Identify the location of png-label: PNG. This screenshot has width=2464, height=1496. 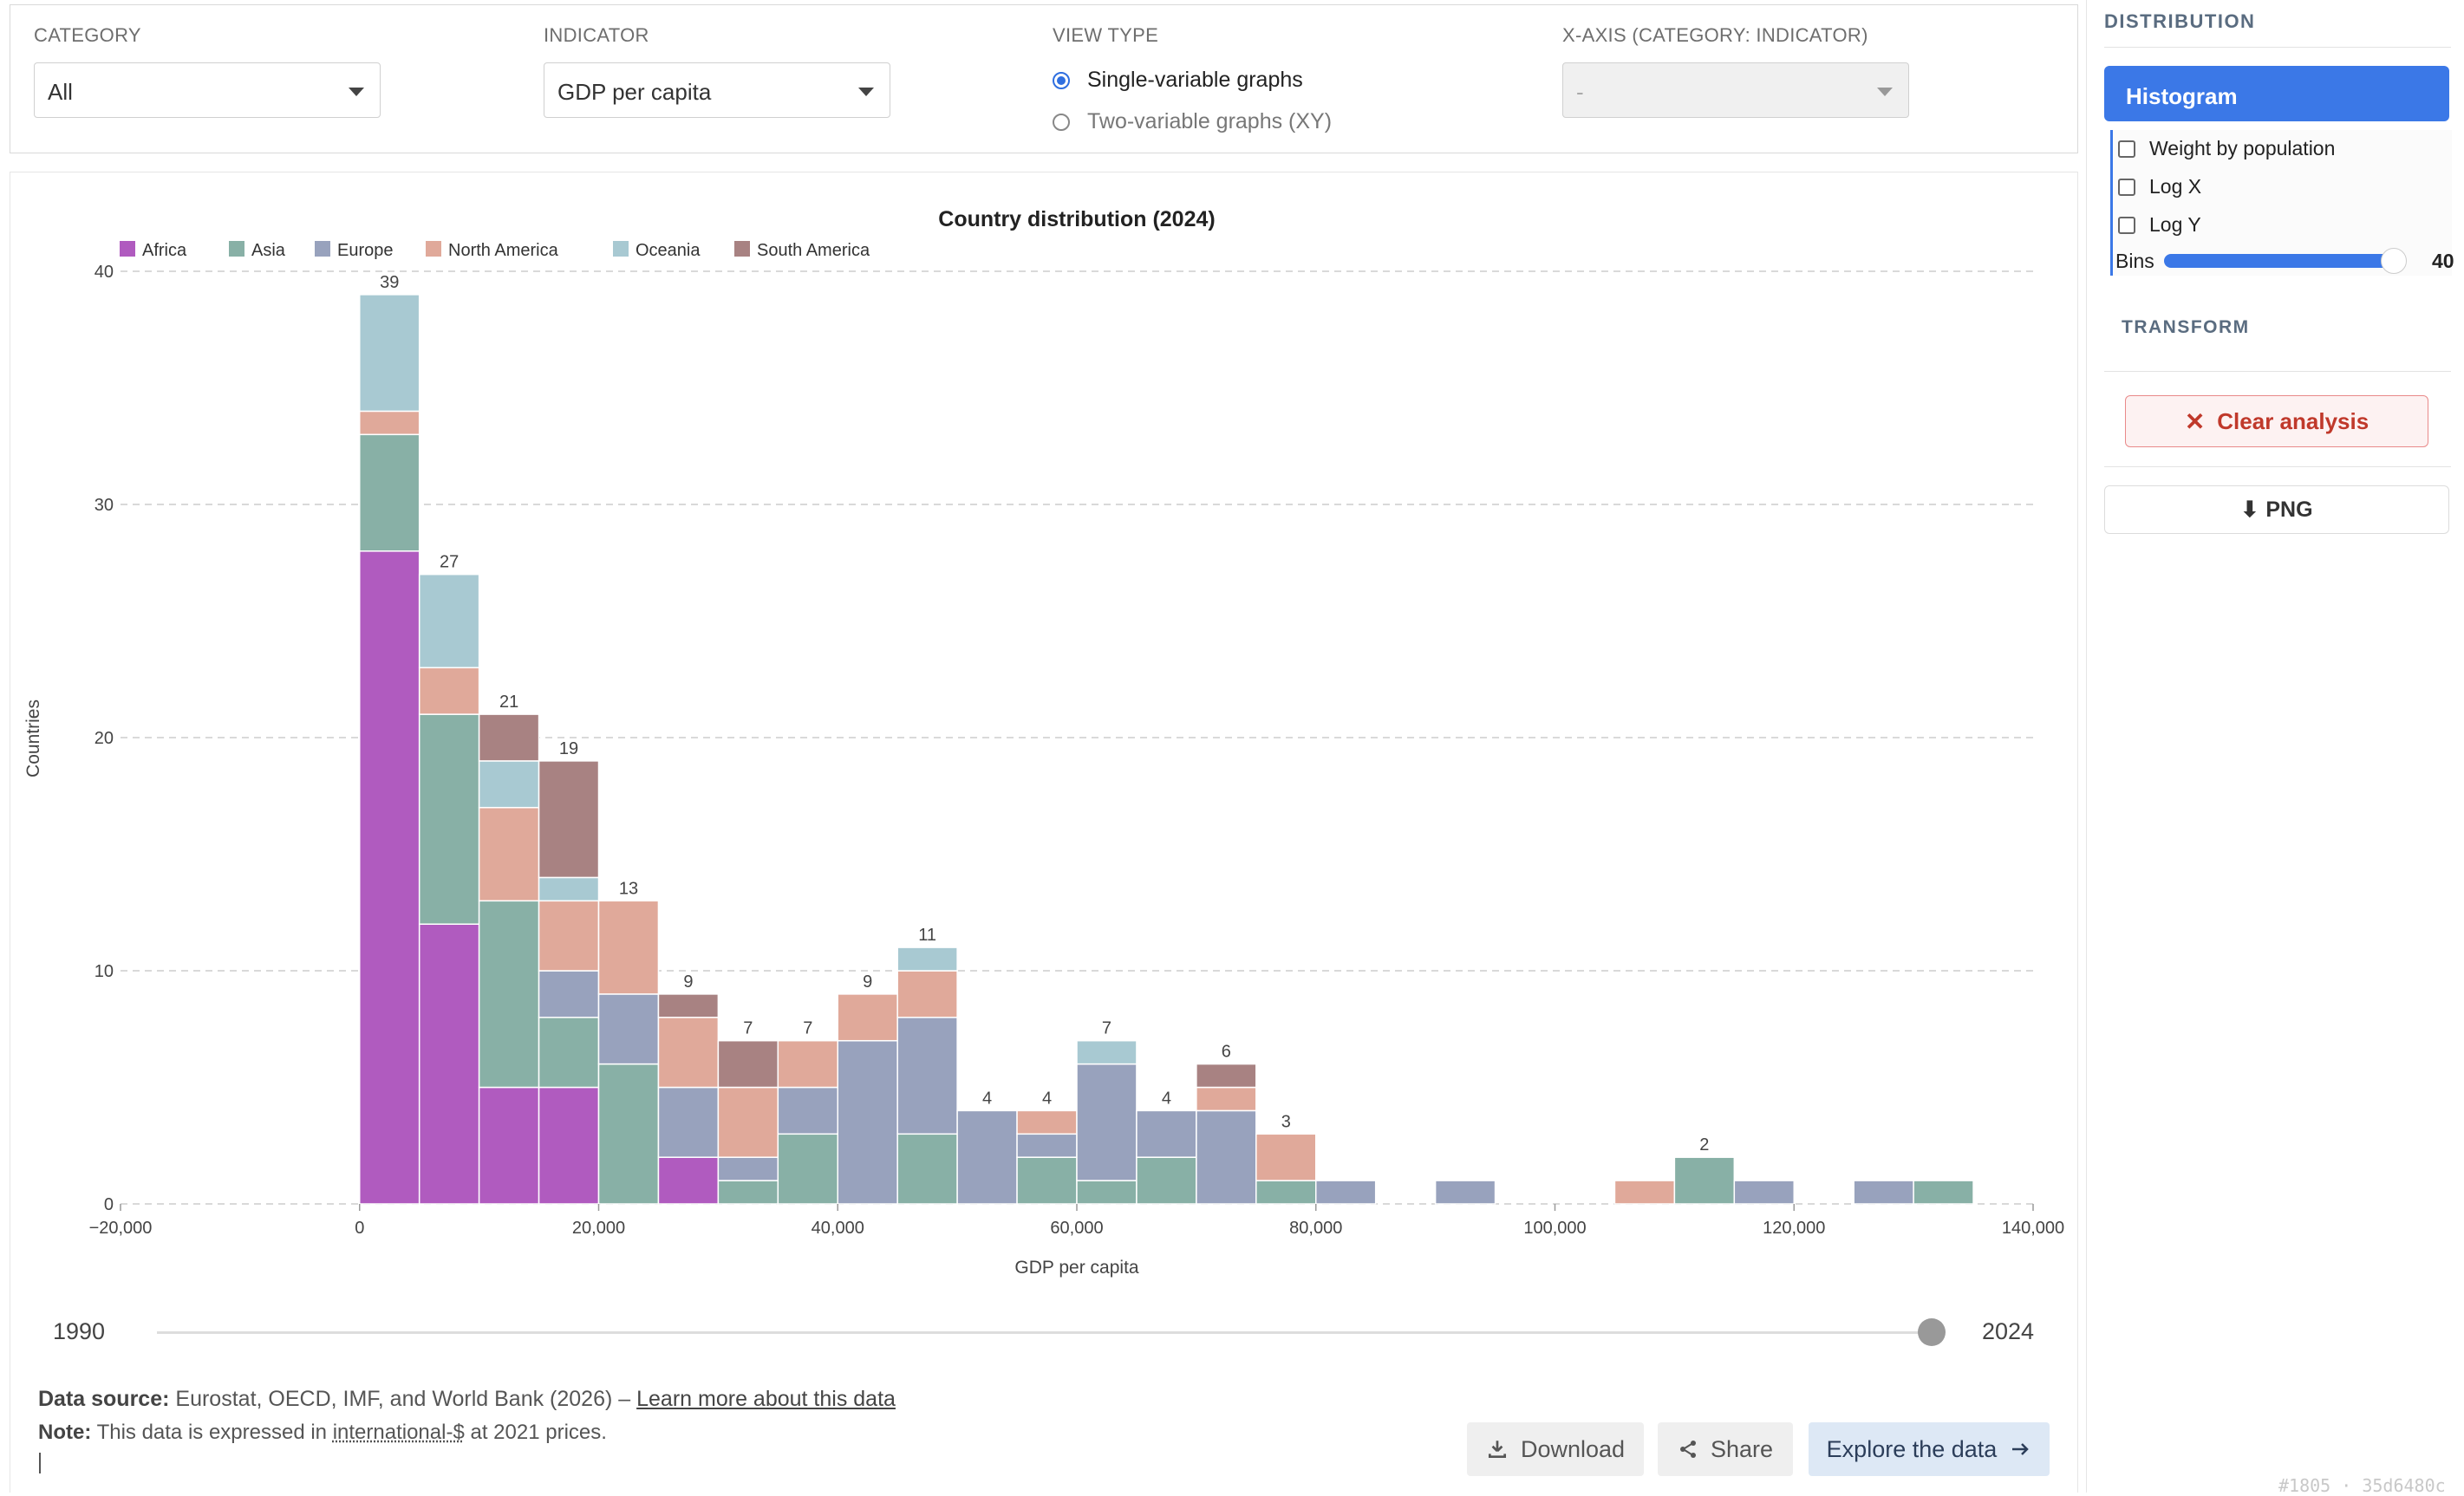
(2288, 510).